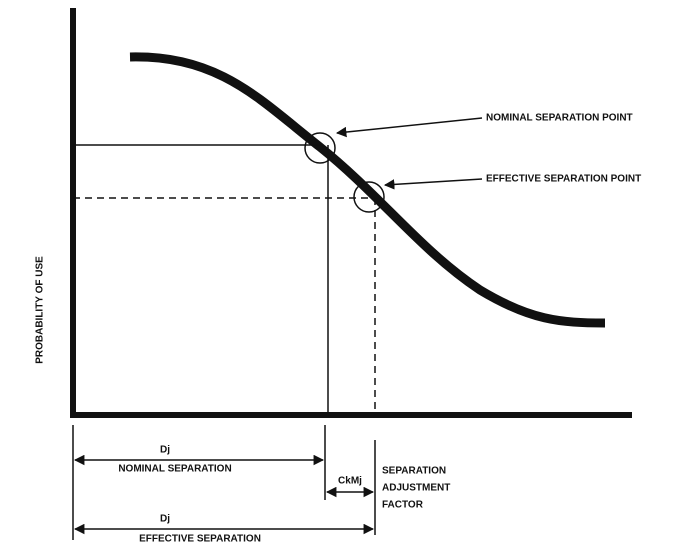 The image size is (699, 545). I want to click on effective-point-label: EFFECTIVE SEPARATION POINT, so click(563, 179).